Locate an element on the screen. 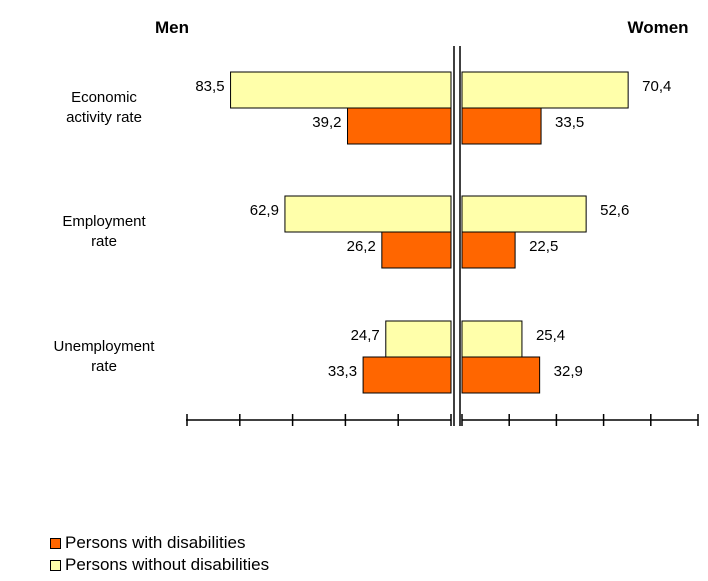  value-label-women-employment-without-disabilities: 52,6 is located at coordinates (614, 210).